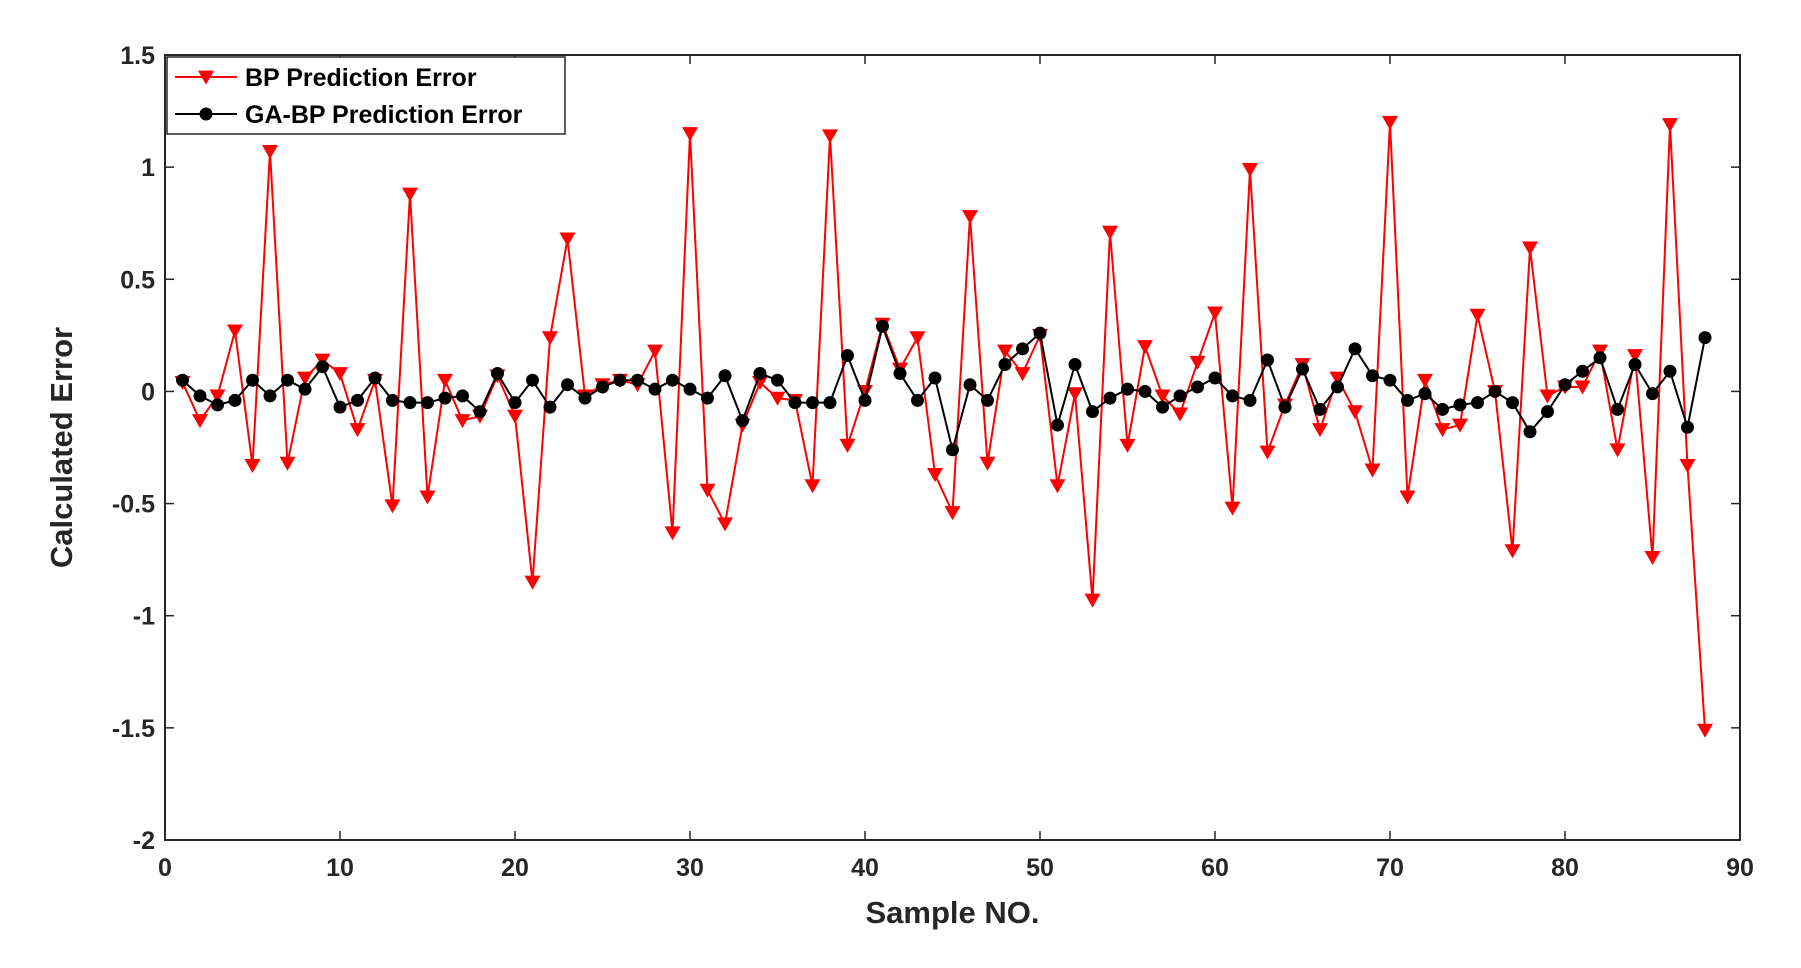 The image size is (1801, 968). Describe the element at coordinates (137, 56) in the screenshot. I see `y-tick-label: 1.5` at that location.